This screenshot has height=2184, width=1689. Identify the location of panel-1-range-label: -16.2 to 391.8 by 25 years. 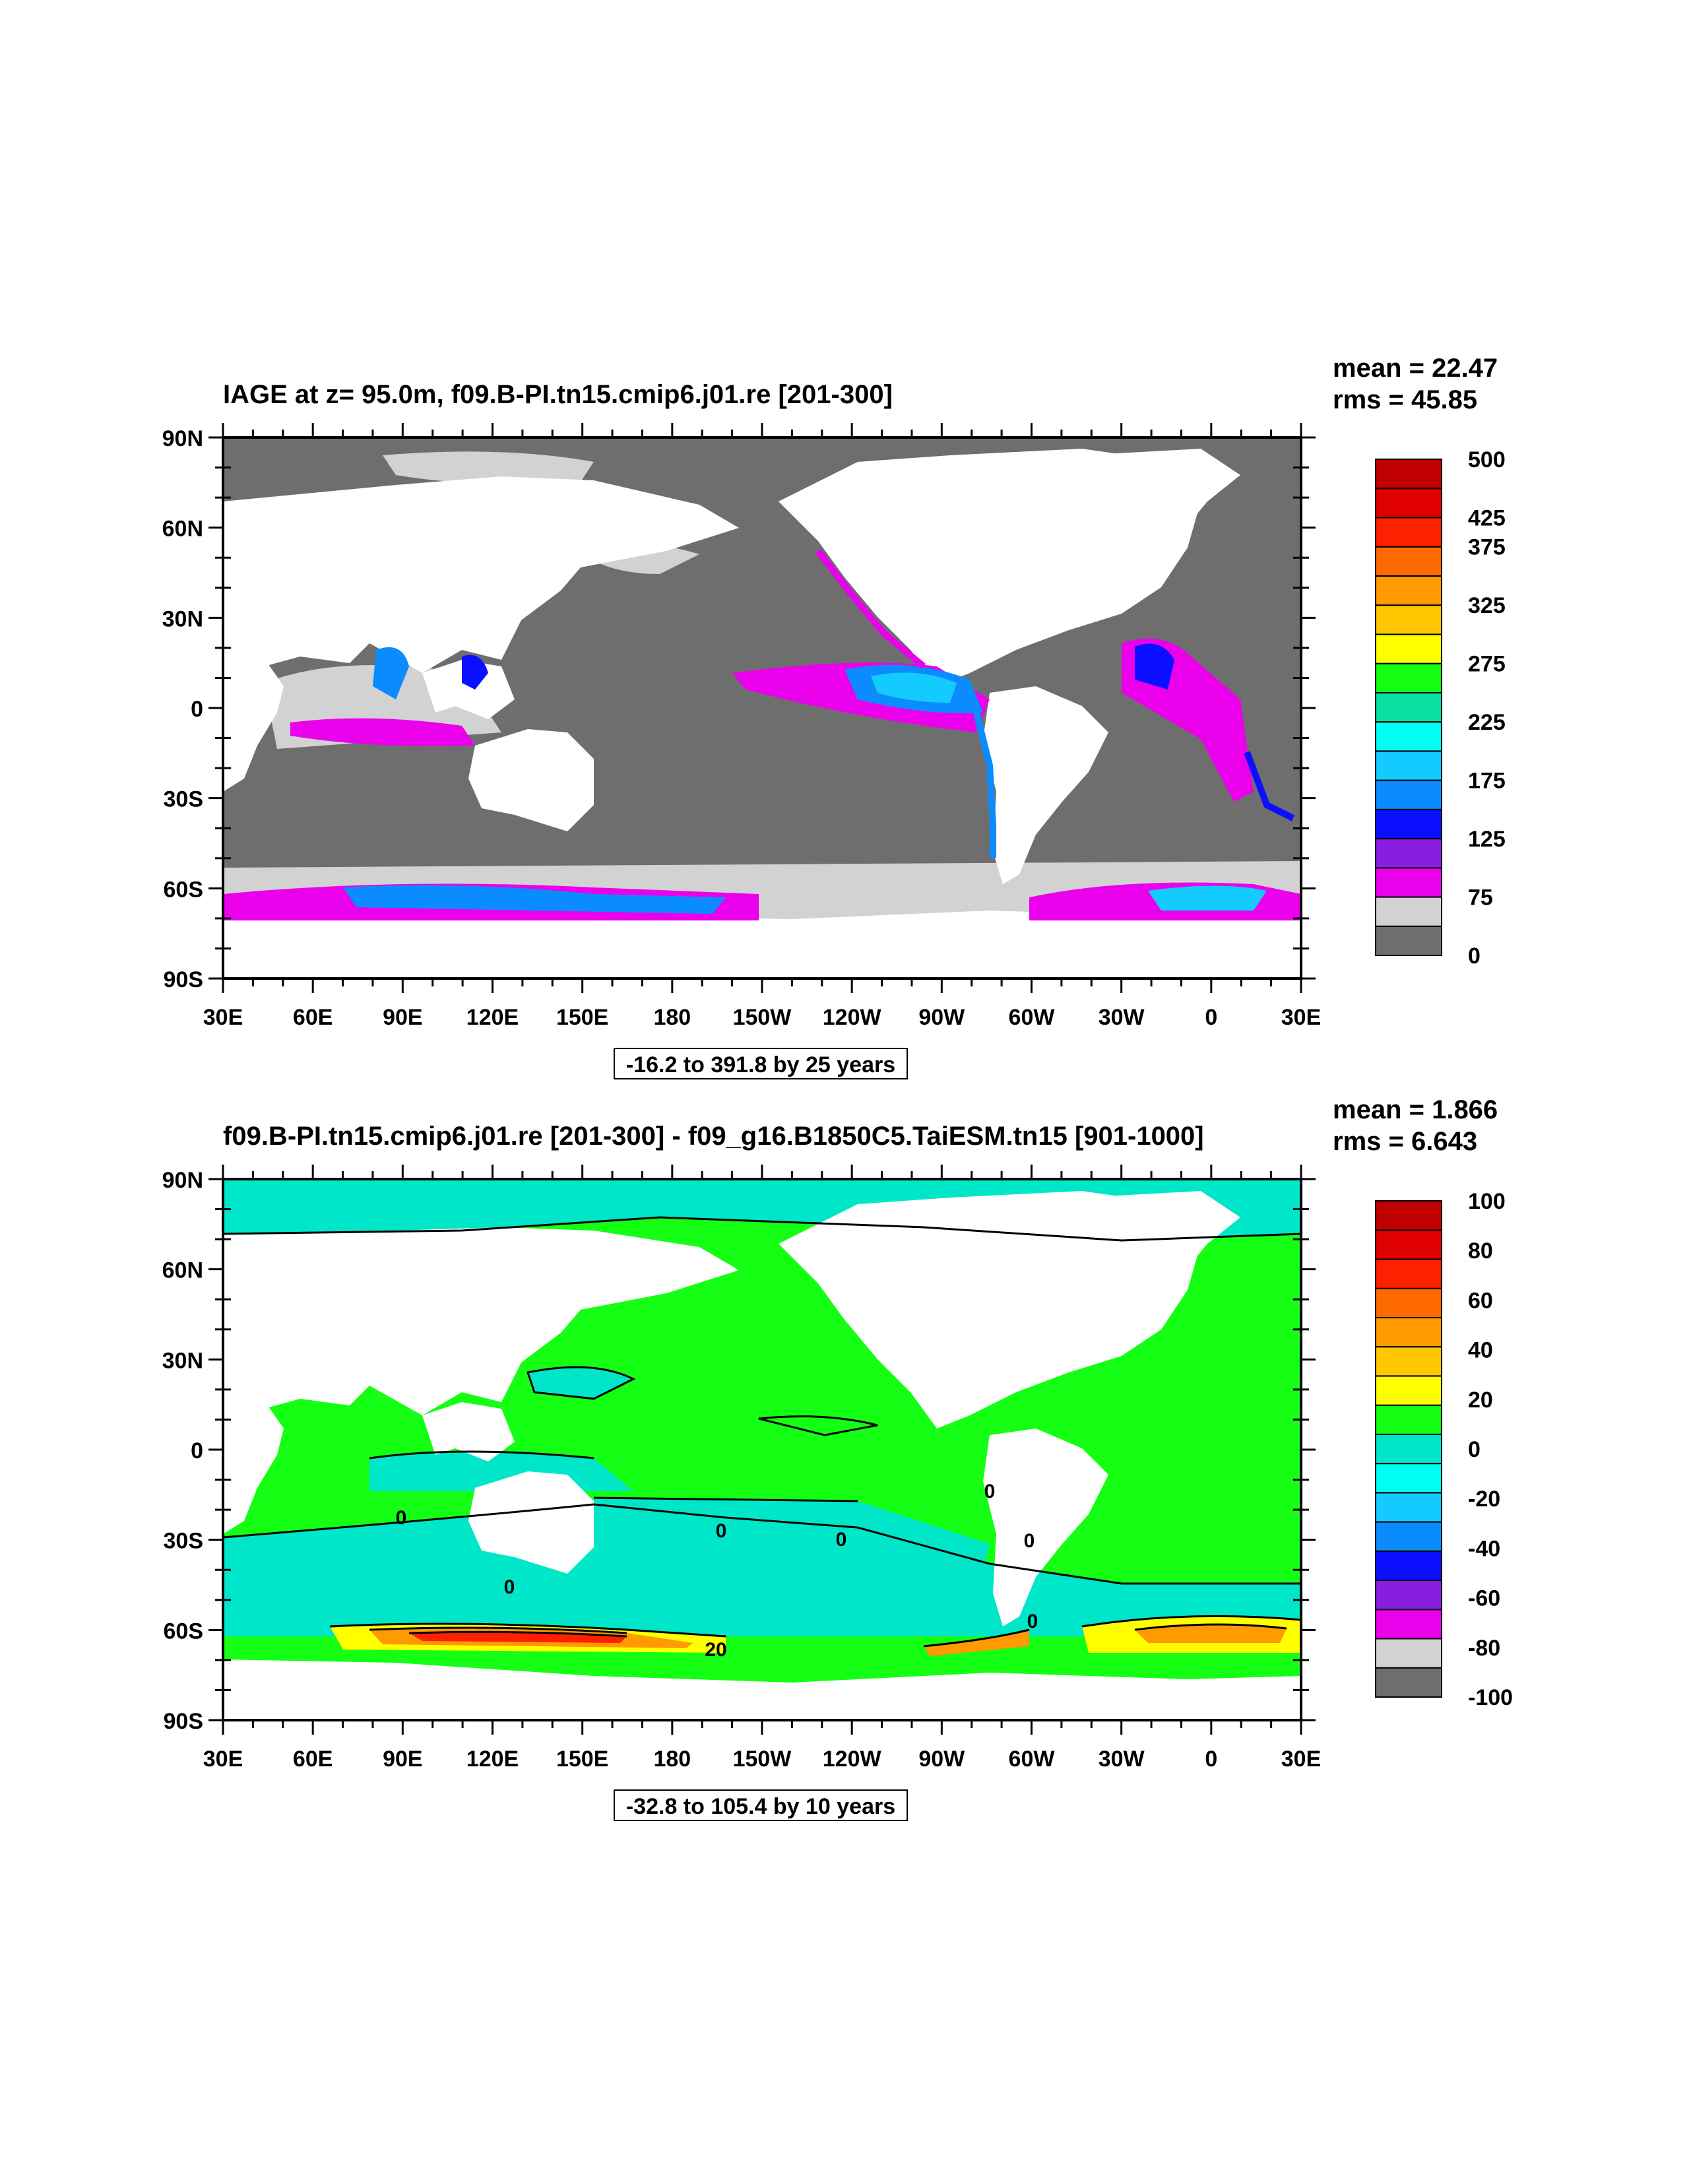
(760, 1064).